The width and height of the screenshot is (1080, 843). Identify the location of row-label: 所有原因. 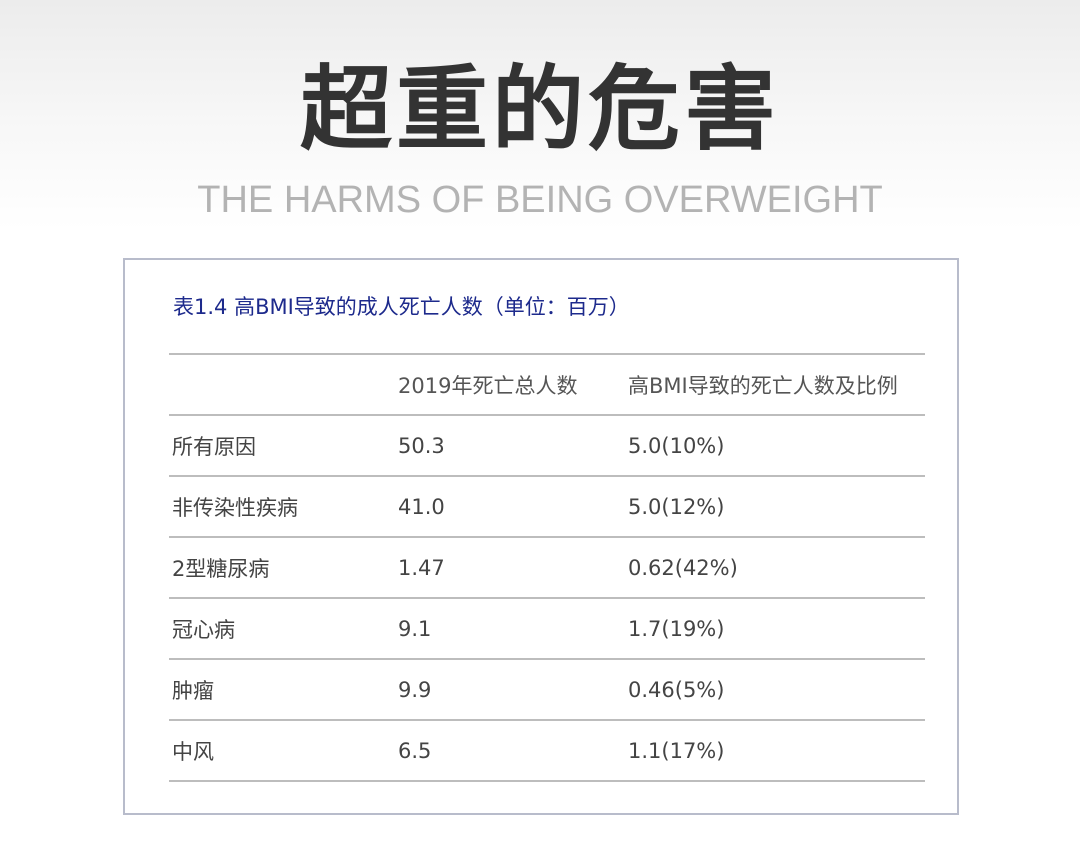
(283, 445).